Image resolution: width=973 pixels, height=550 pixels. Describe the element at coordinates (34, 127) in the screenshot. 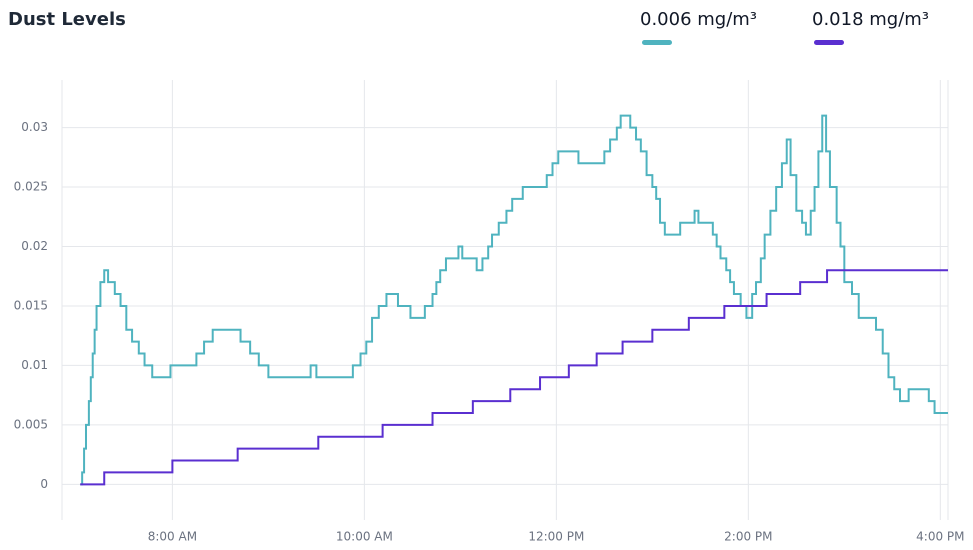

I see `y-tick-label: 0.03` at that location.